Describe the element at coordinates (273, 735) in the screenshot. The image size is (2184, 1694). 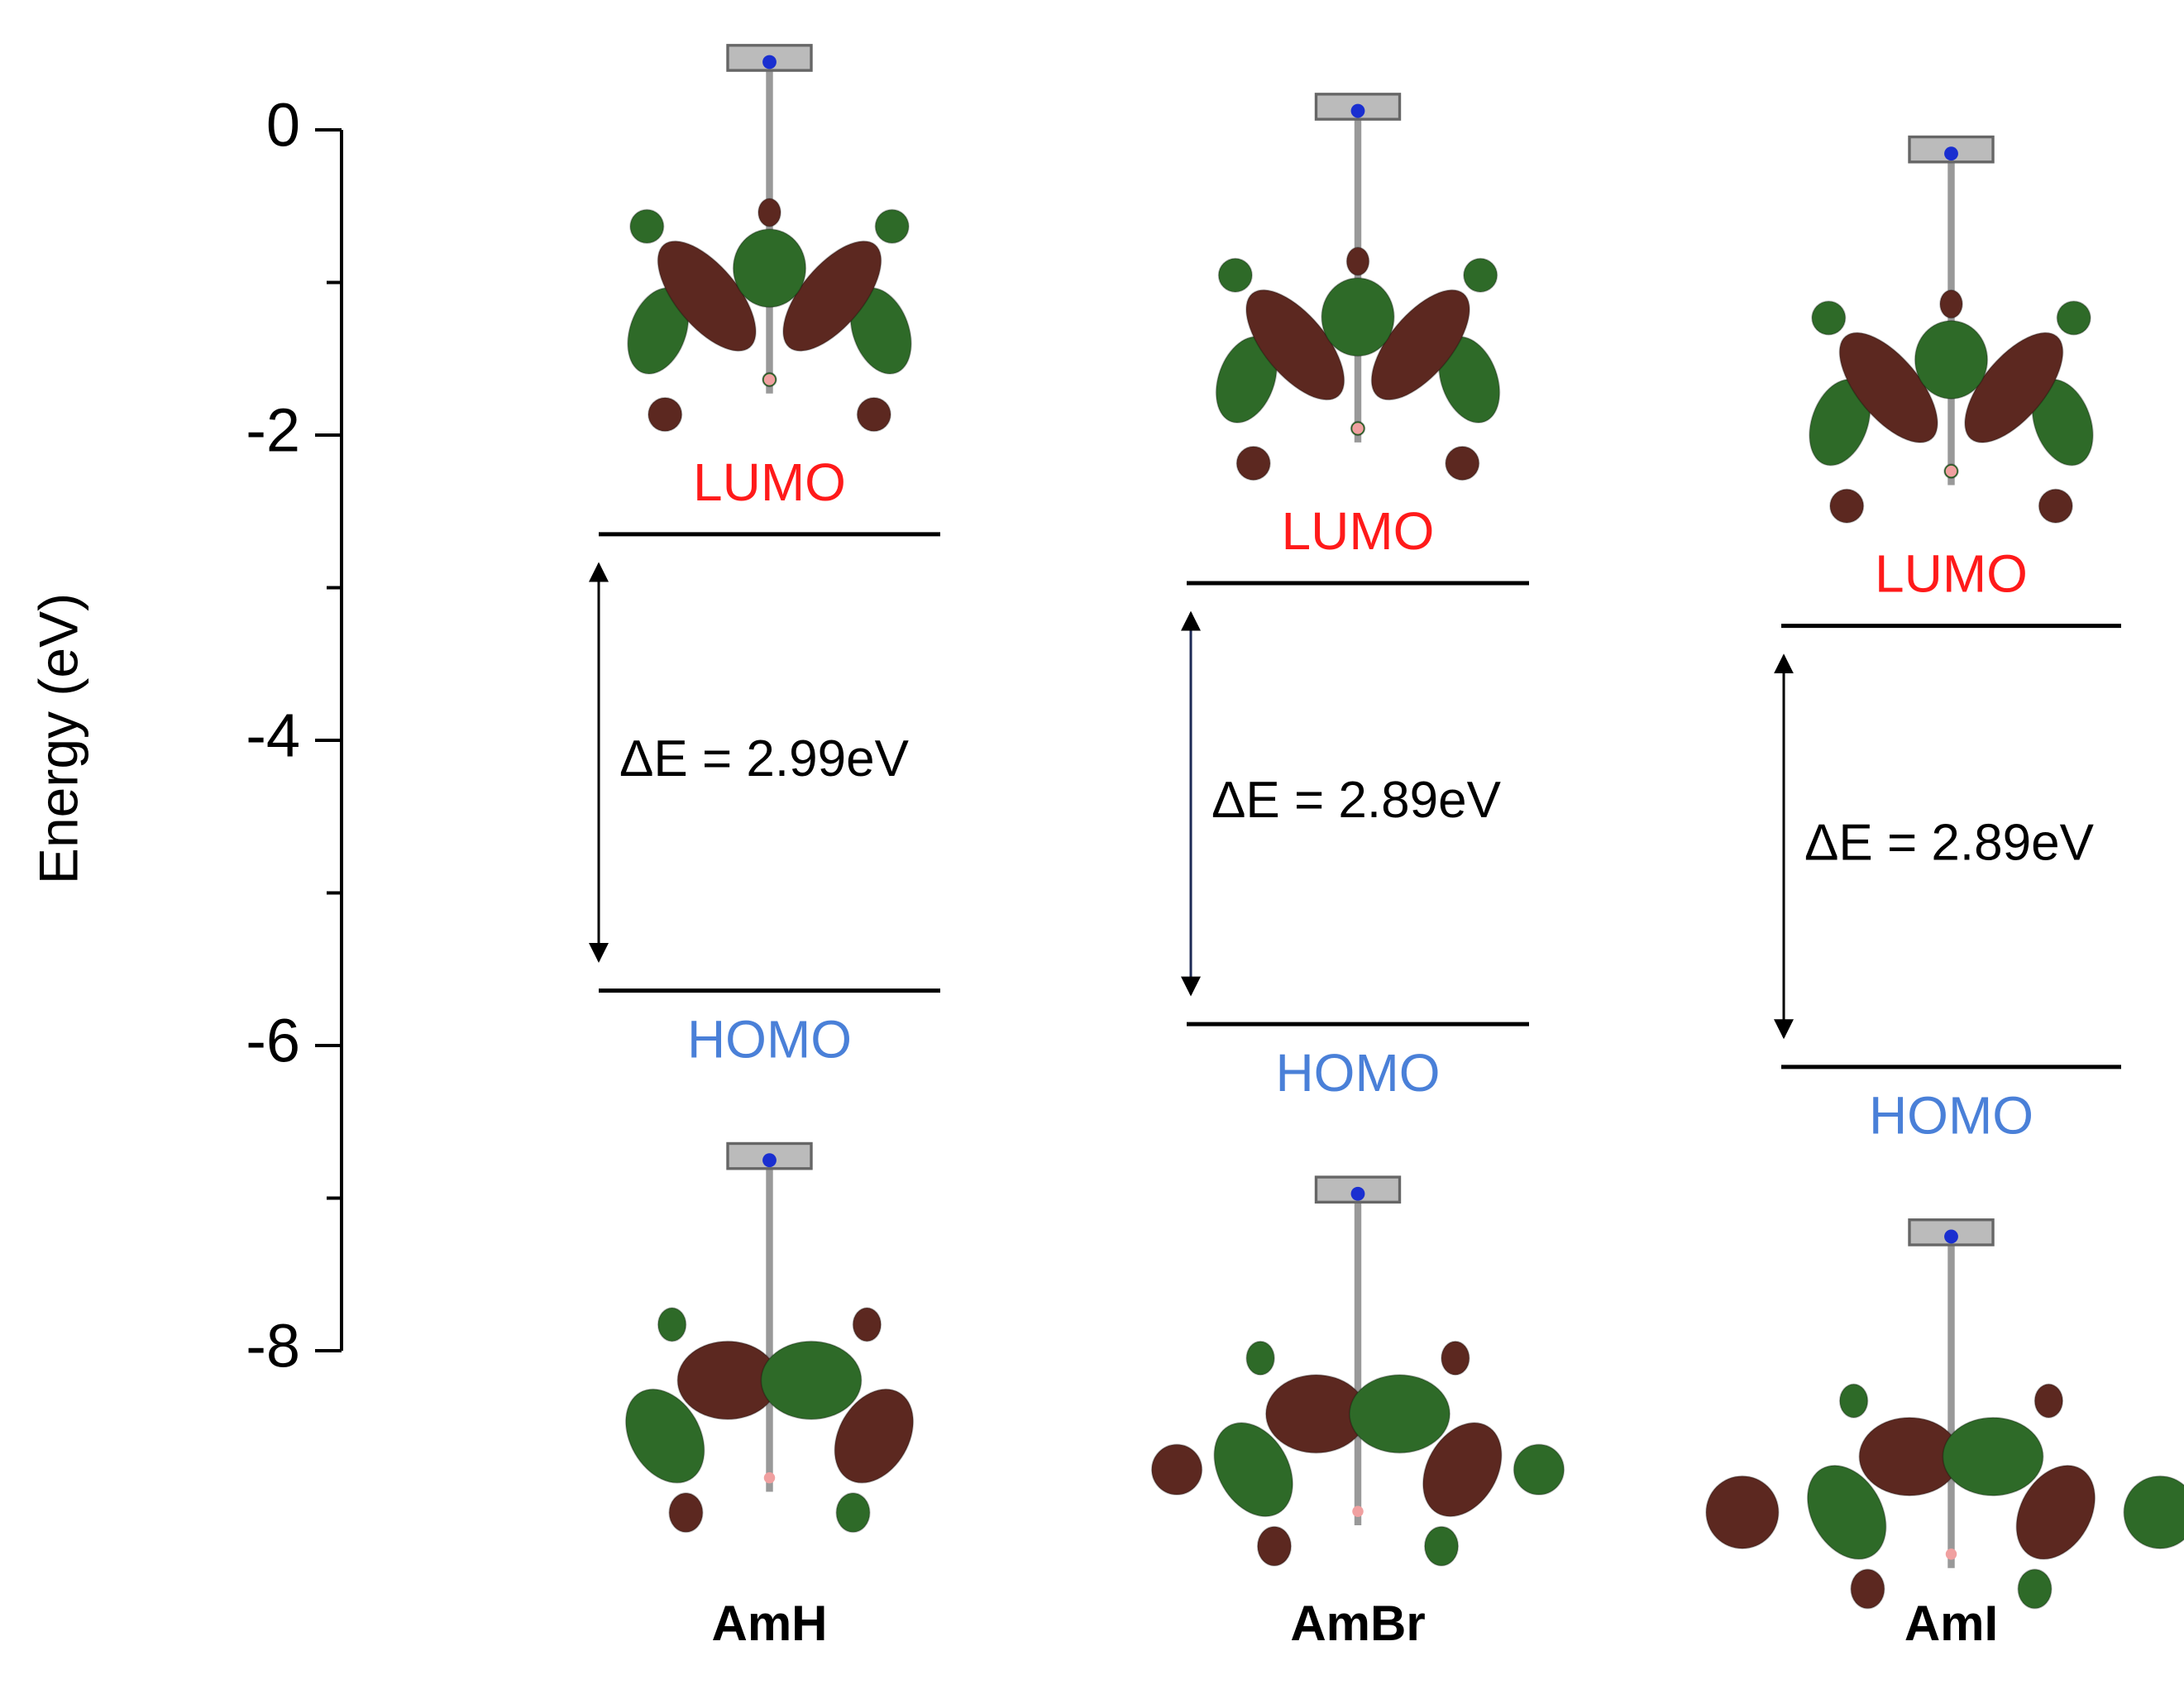
I see `y-tick-label: -4` at that location.